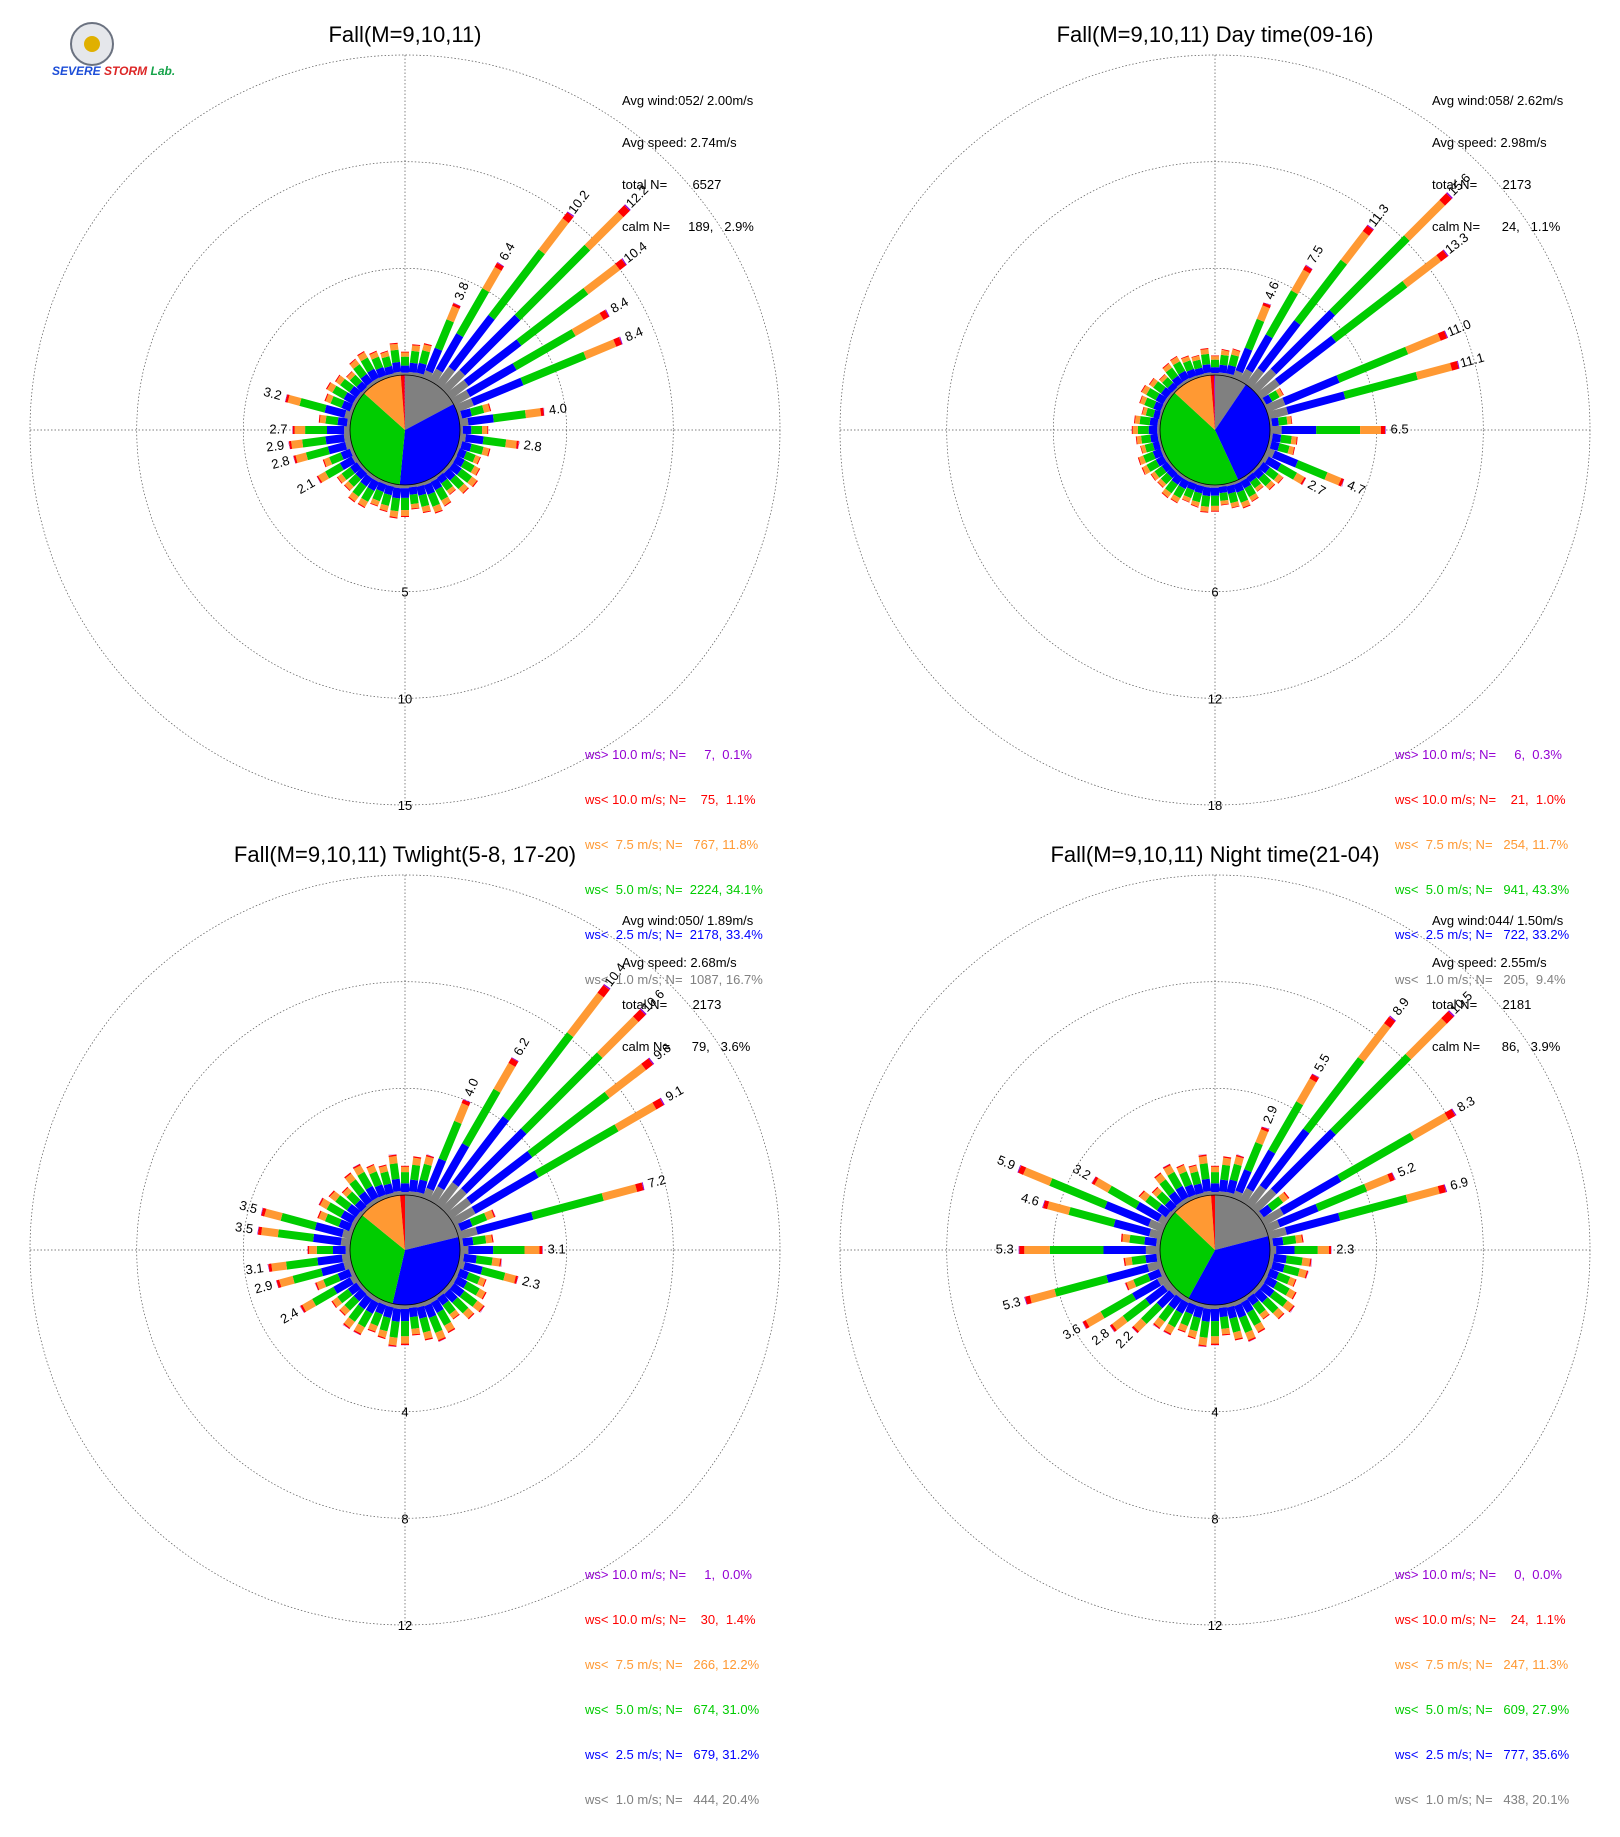  I want to click on petal-label: 2.3, so click(1345, 1248).